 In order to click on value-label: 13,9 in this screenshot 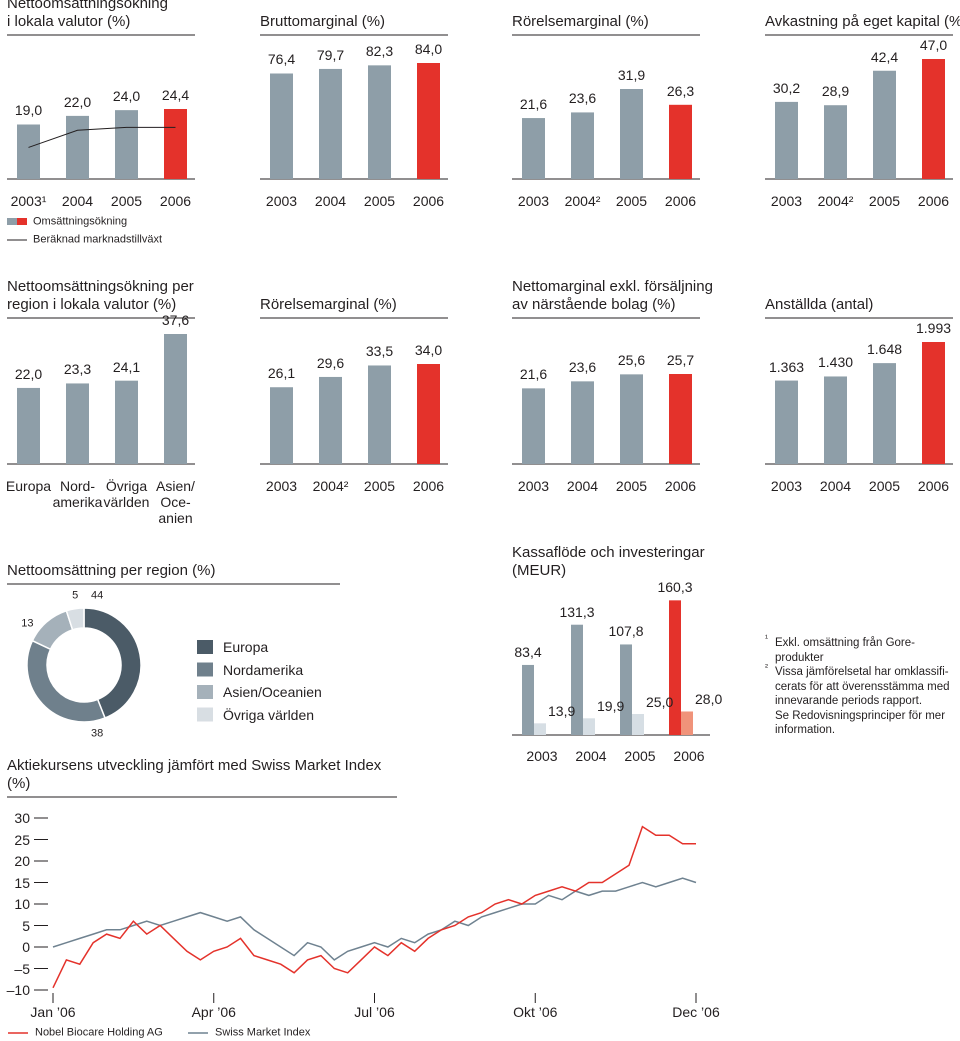, I will do `click(562, 711)`.